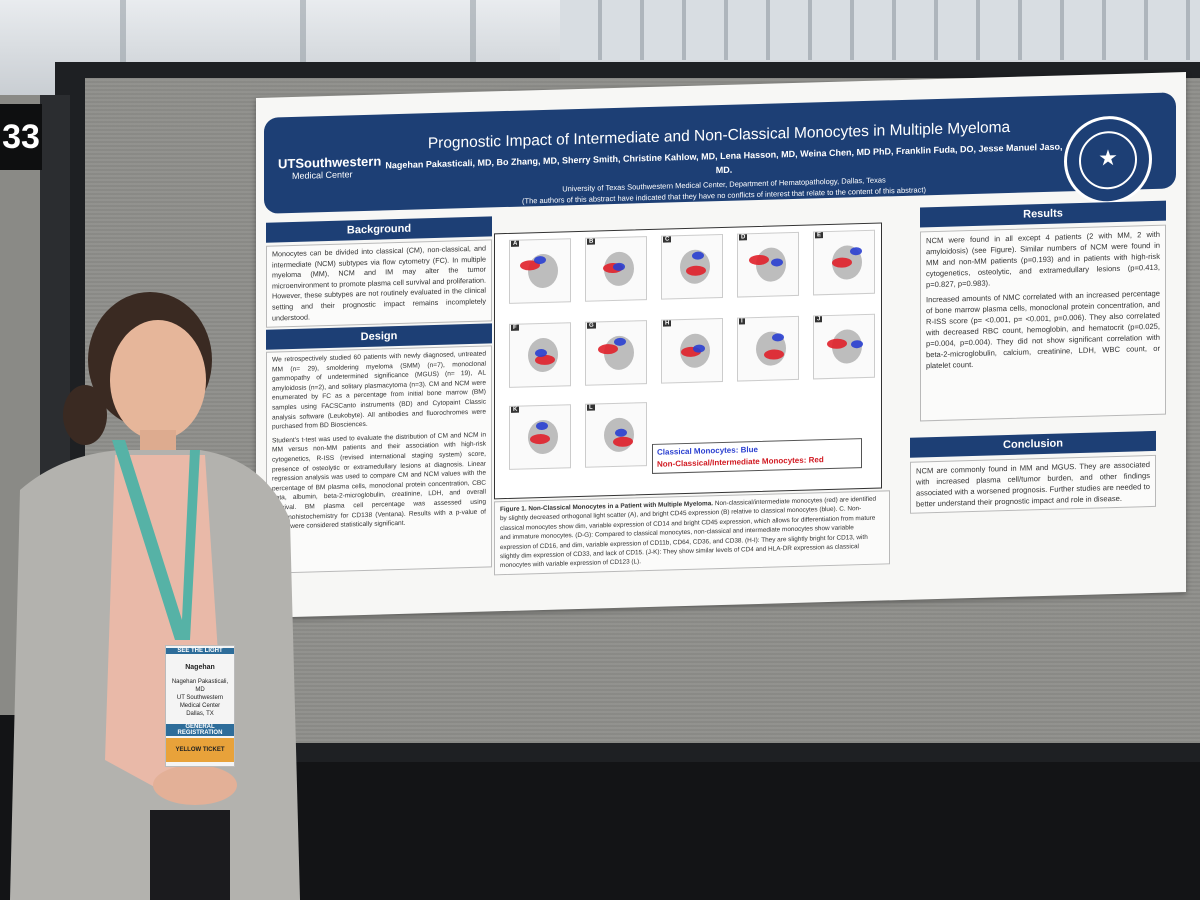 This screenshot has height=900, width=1200. What do you see at coordinates (692, 350) in the screenshot?
I see `scatter-panel-h: H` at bounding box center [692, 350].